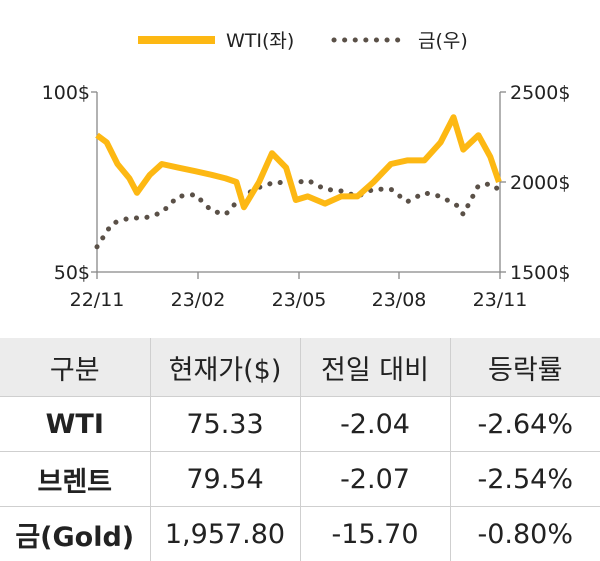  Describe the element at coordinates (72, 273) in the screenshot. I see `left-tick-label-50: 50$` at that location.